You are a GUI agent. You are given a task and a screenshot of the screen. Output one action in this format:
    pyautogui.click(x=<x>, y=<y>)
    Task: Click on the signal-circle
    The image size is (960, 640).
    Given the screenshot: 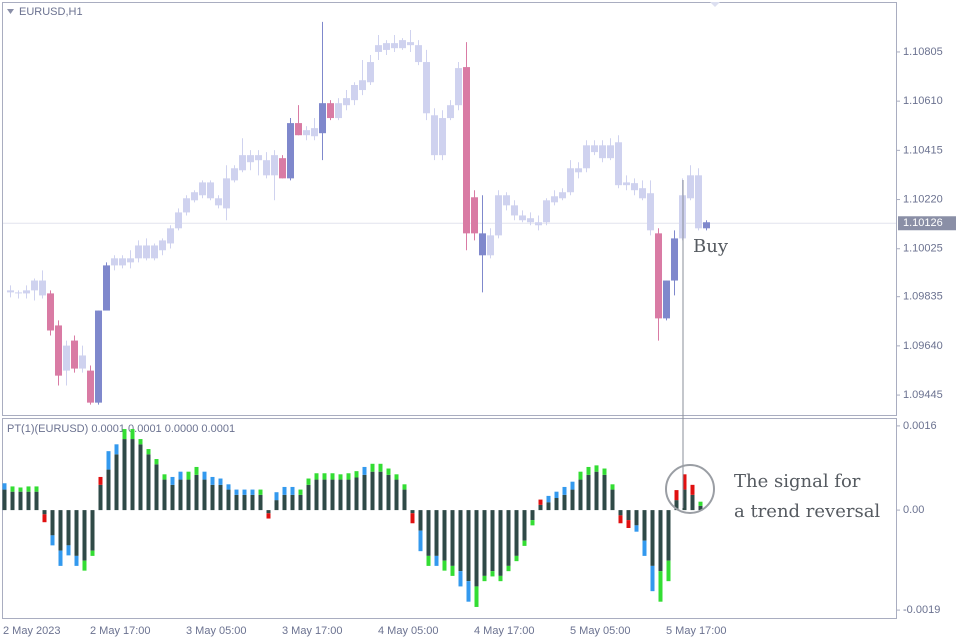 What is the action you would take?
    pyautogui.click(x=690, y=489)
    